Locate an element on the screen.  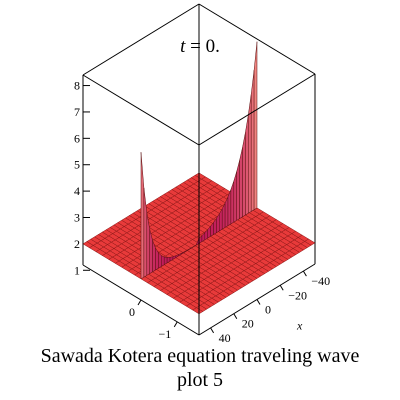
z-tick-label: 6 is located at coordinates (77, 138).